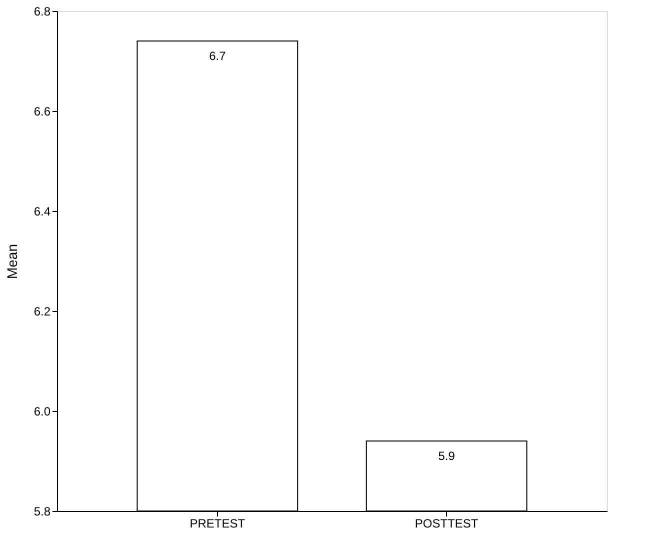  I want to click on x-tick-label: PRETEST, so click(218, 523).